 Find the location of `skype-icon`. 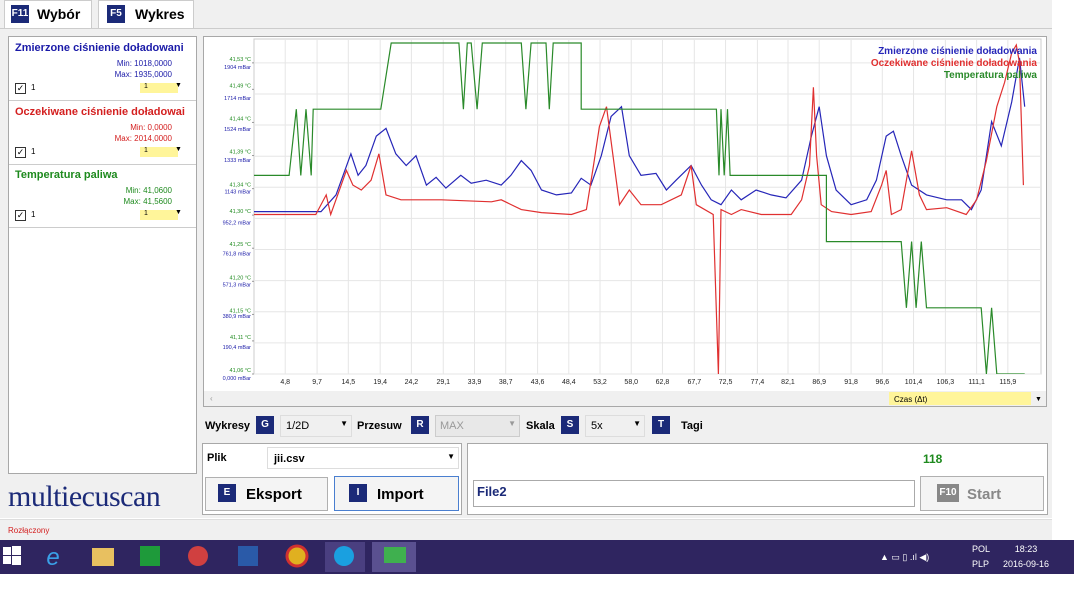

skype-icon is located at coordinates (344, 556).